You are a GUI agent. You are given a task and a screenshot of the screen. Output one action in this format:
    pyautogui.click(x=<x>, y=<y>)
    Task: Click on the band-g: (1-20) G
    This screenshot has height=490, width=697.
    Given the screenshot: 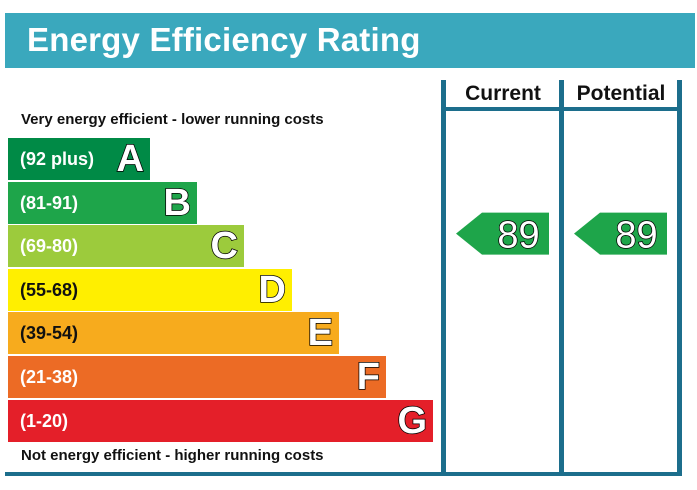 What is the action you would take?
    pyautogui.click(x=220, y=421)
    